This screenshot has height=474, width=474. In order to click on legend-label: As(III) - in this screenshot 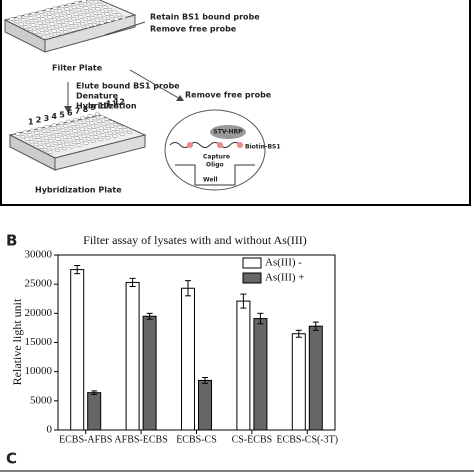, I will do `click(283, 263)`.